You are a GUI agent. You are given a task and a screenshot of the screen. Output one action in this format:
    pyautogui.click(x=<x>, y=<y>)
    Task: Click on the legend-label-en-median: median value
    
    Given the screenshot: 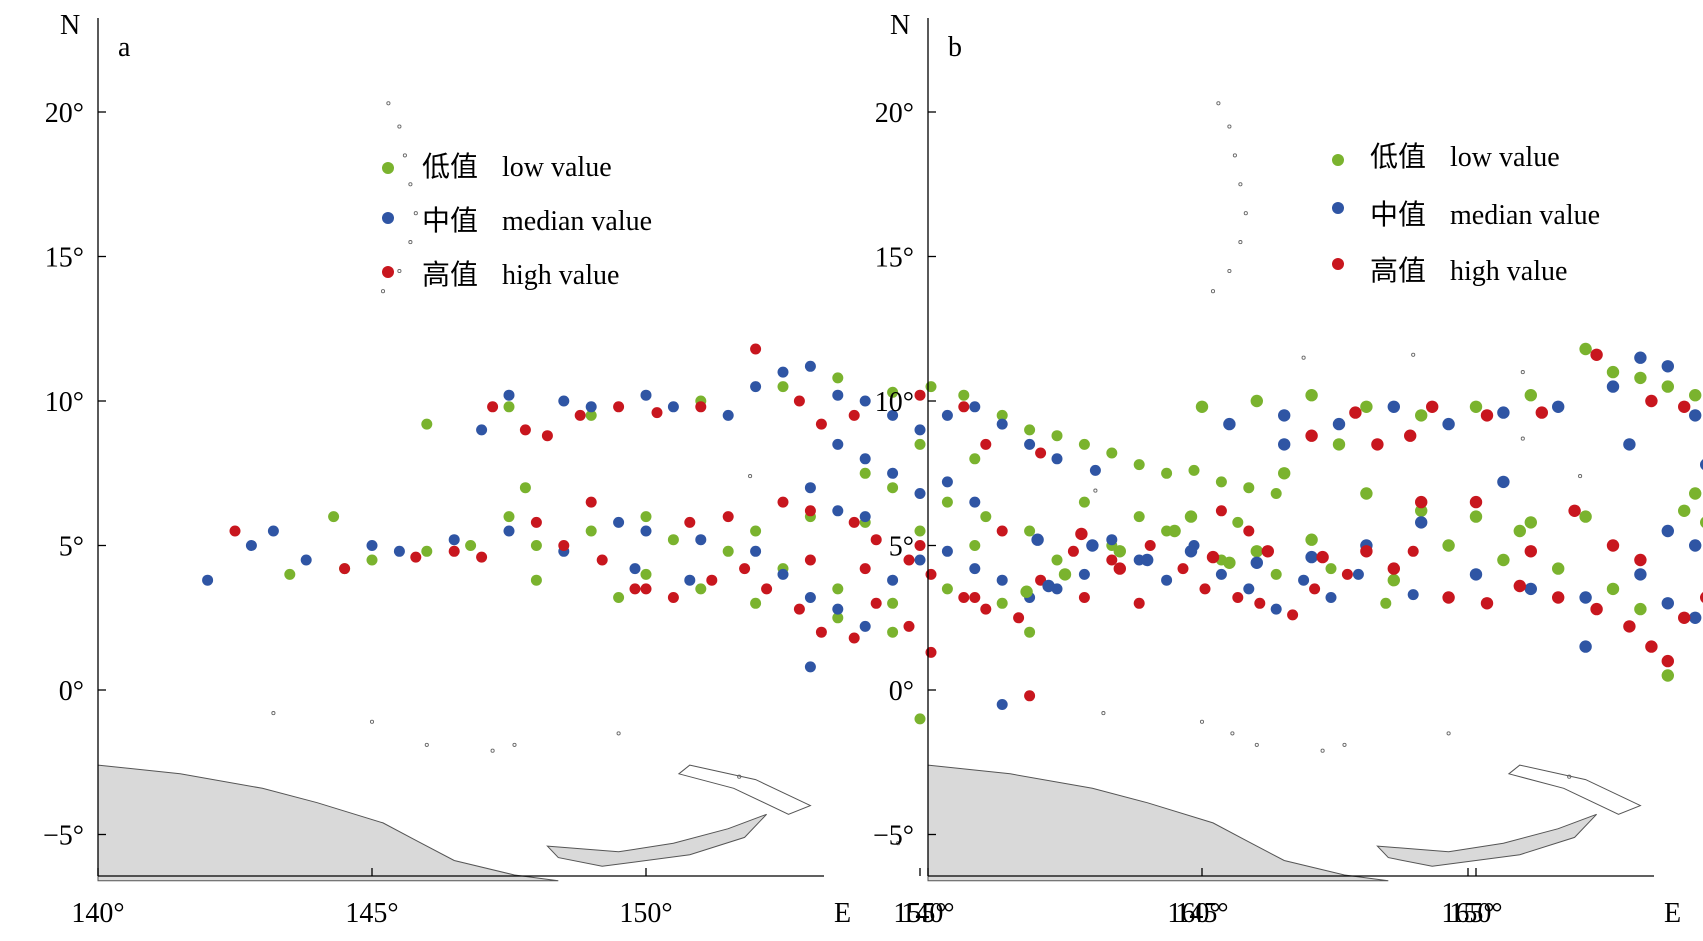 What is the action you would take?
    pyautogui.click(x=1525, y=215)
    